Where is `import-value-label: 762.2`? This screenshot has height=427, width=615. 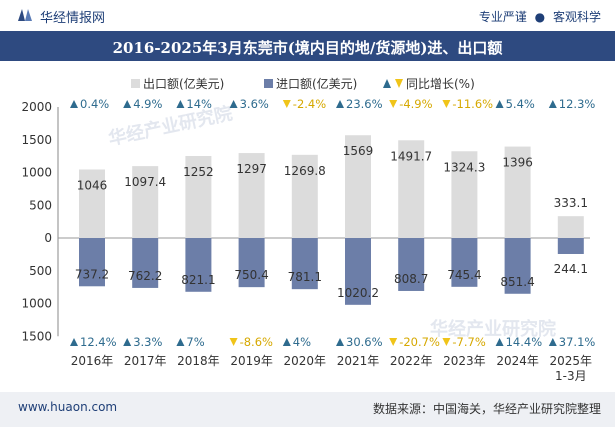 import-value-label: 762.2 is located at coordinates (145, 276).